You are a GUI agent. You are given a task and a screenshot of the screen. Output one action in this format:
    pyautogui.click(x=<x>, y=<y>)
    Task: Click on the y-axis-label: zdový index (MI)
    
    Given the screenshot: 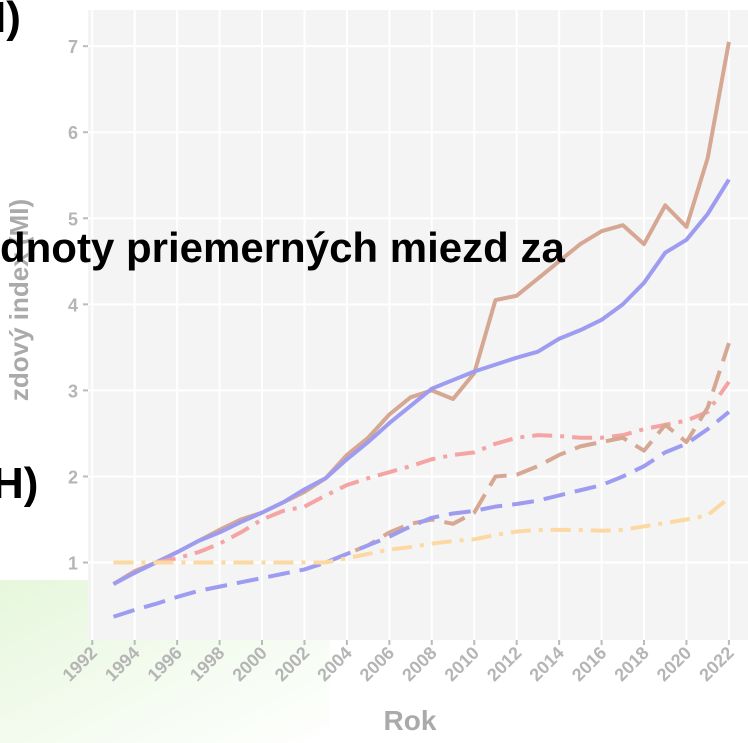 What is the action you would take?
    pyautogui.click(x=19, y=300)
    